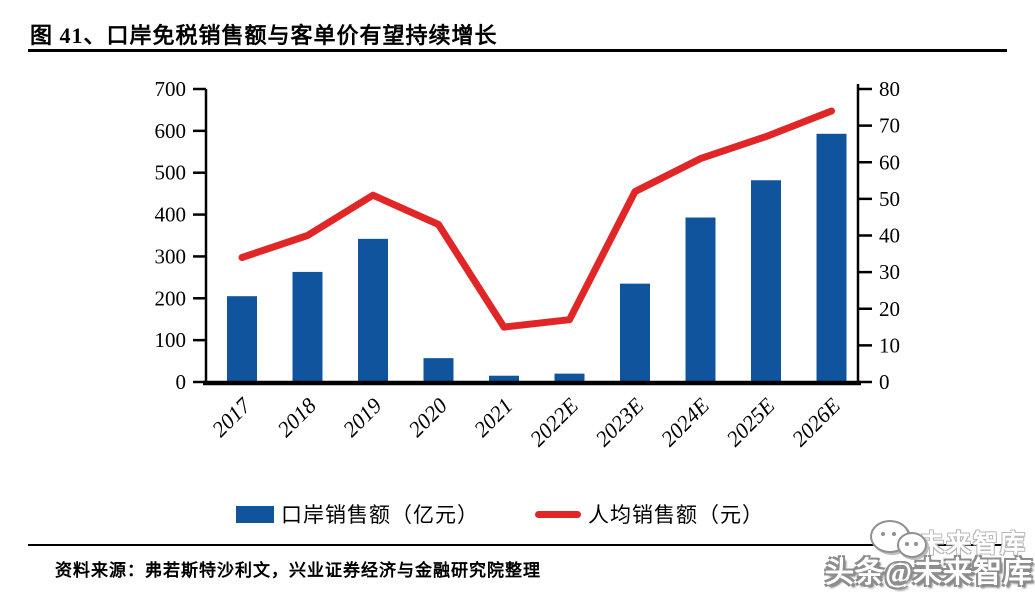 The height and width of the screenshot is (592, 1035). I want to click on right-axis-tick-label: 0, so click(884, 382).